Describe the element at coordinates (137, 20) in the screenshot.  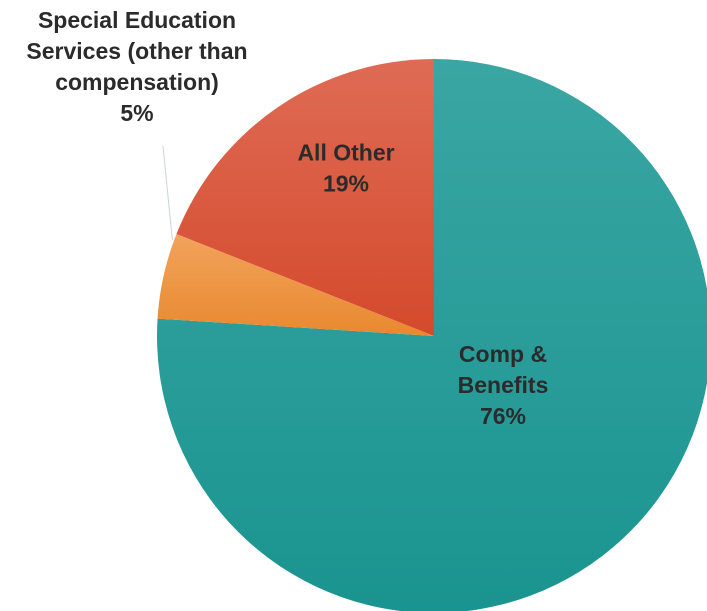
I see `slice-category-label: Special Education` at that location.